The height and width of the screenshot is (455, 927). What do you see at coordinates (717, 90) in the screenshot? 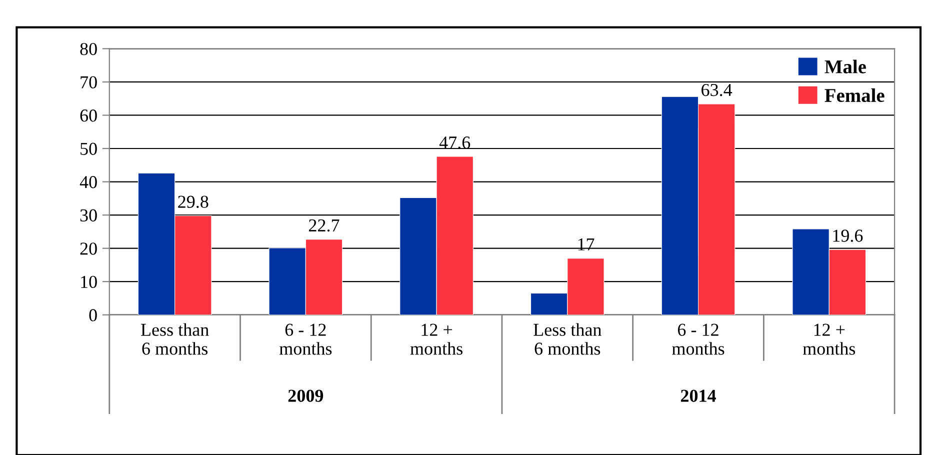
I see `data-label: 63.4` at bounding box center [717, 90].